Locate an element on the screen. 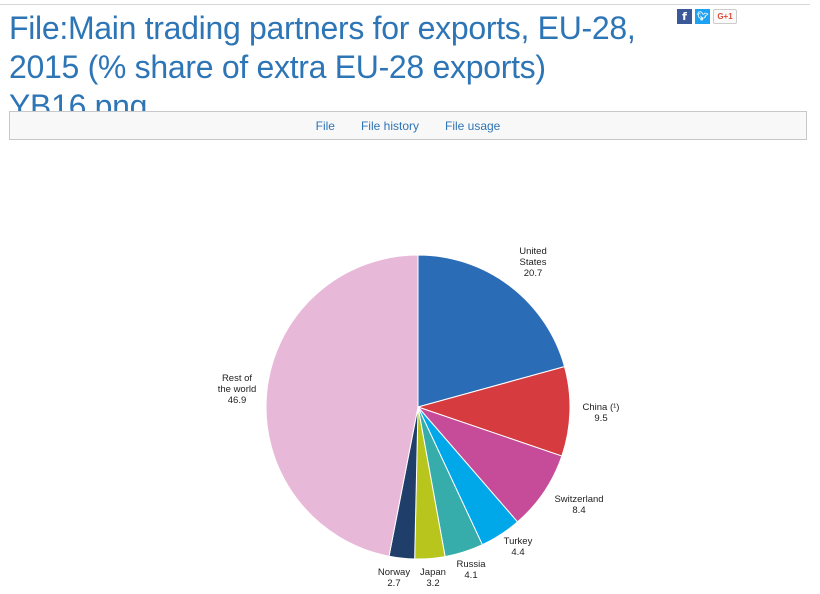  slice-value-label: 2.7 is located at coordinates (393, 583).